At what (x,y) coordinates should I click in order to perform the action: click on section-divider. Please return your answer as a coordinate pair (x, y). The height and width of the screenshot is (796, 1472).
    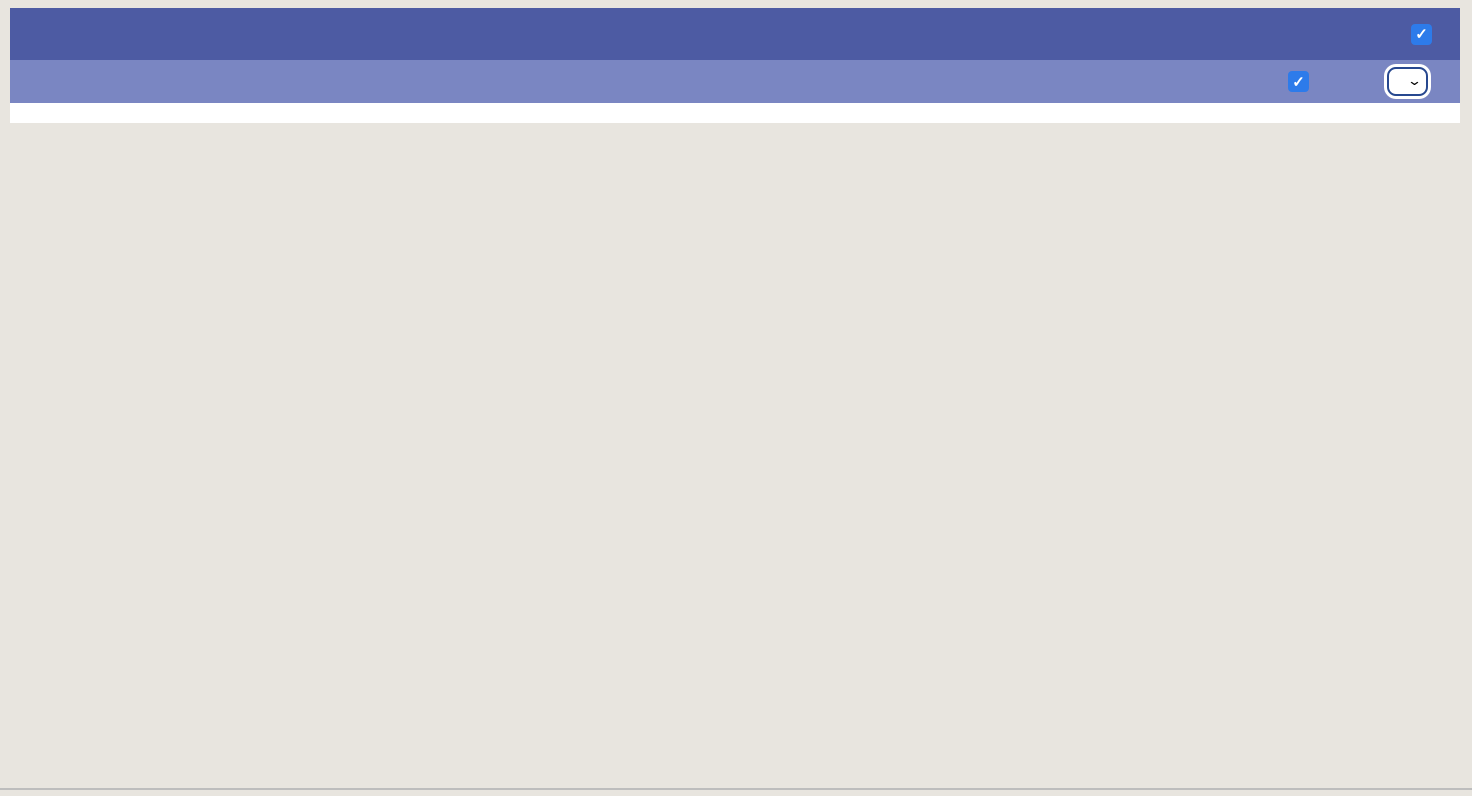
    Looking at the image, I should click on (736, 789).